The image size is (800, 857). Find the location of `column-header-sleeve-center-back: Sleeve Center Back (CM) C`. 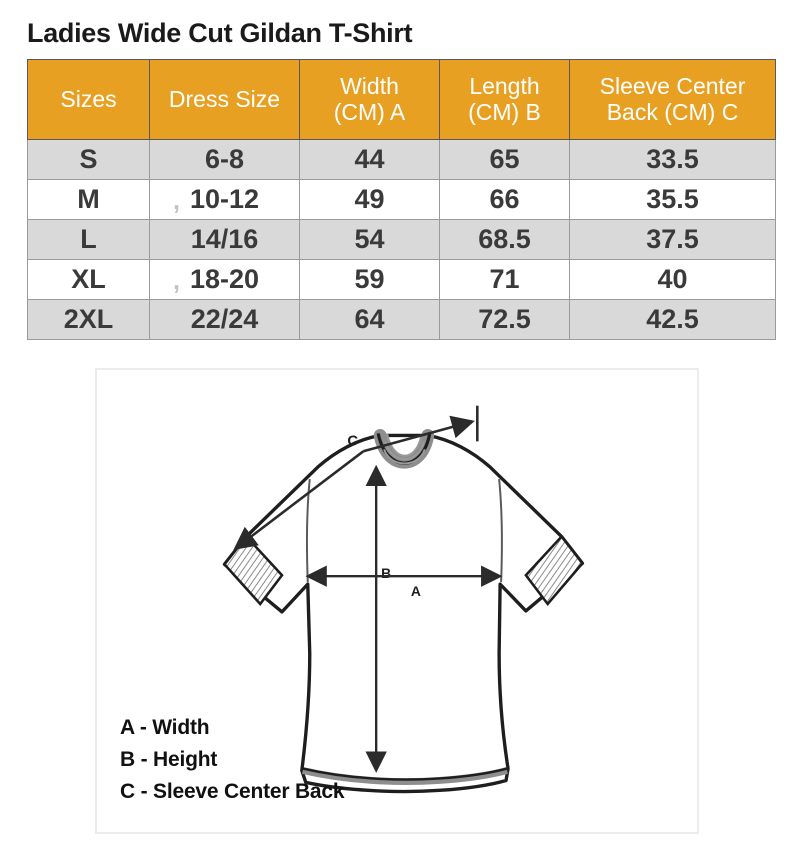

column-header-sleeve-center-back: Sleeve Center Back (CM) C is located at coordinates (672, 99).